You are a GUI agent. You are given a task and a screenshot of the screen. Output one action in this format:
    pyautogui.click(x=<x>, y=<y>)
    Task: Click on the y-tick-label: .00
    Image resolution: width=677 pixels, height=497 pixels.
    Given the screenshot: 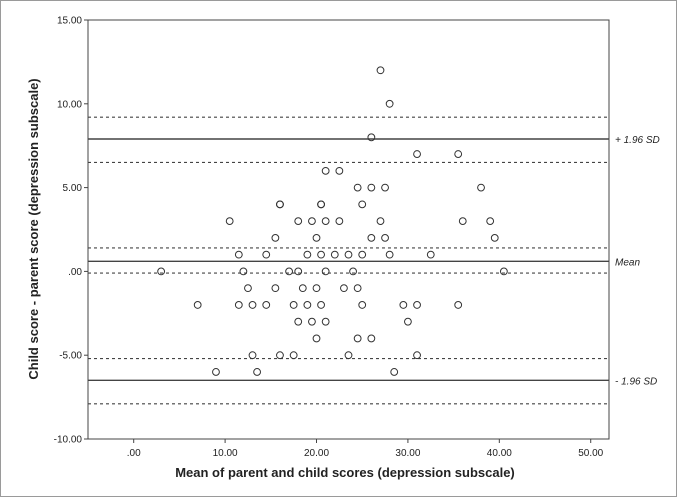 What is the action you would take?
    pyautogui.click(x=75, y=272)
    